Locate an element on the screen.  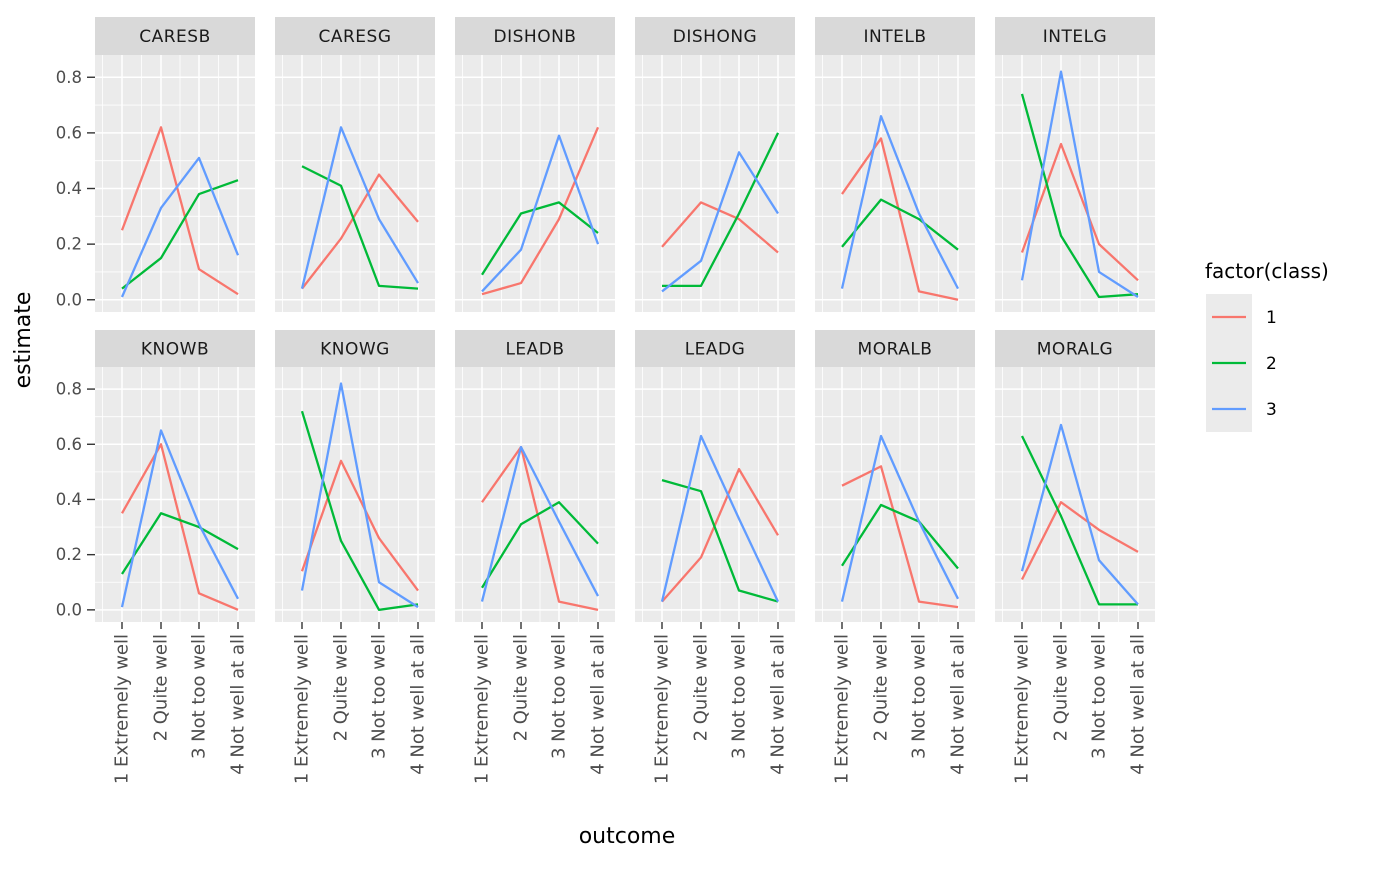
series-line-class3-DISHONG is located at coordinates (720, 222).